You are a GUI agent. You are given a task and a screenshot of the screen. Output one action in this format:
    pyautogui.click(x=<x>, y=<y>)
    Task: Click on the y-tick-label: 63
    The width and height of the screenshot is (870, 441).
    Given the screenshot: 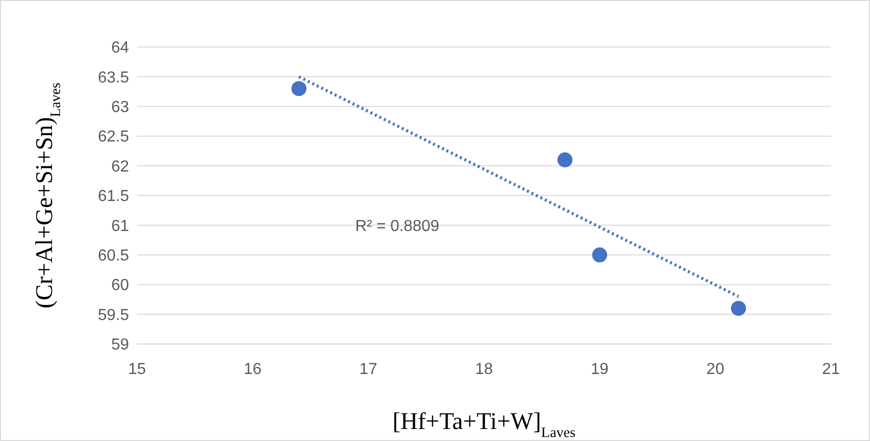 What is the action you would take?
    pyautogui.click(x=120, y=107)
    